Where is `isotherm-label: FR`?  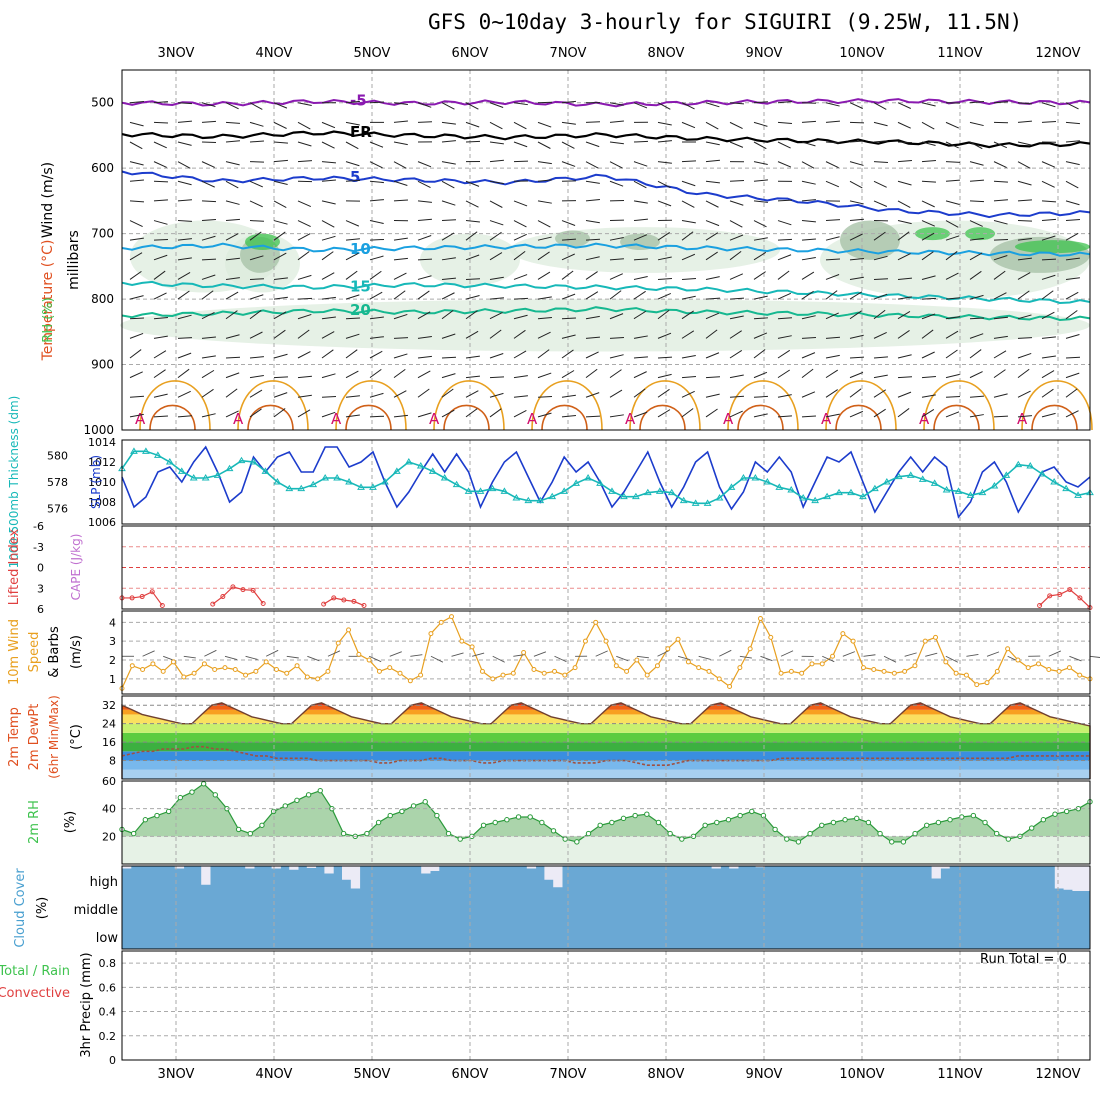
isotherm-label: FR is located at coordinates (361, 132).